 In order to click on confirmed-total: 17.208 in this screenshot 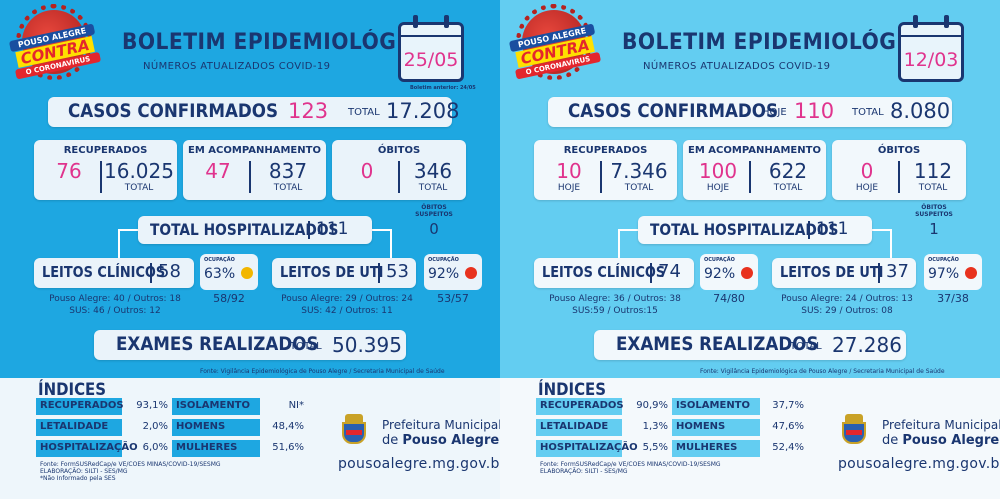, I will do `click(423, 111)`.